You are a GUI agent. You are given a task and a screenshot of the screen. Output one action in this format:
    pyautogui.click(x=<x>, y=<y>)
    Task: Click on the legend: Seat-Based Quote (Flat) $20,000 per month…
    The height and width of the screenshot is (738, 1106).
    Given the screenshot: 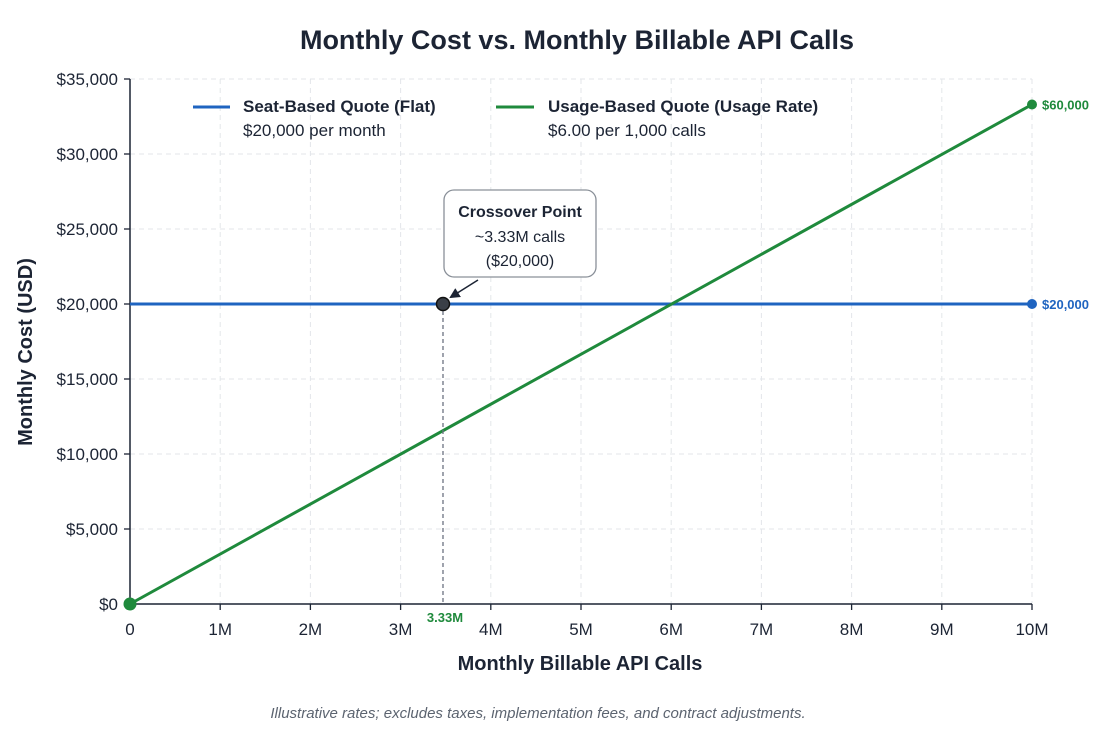 What is the action you would take?
    pyautogui.click(x=505, y=118)
    